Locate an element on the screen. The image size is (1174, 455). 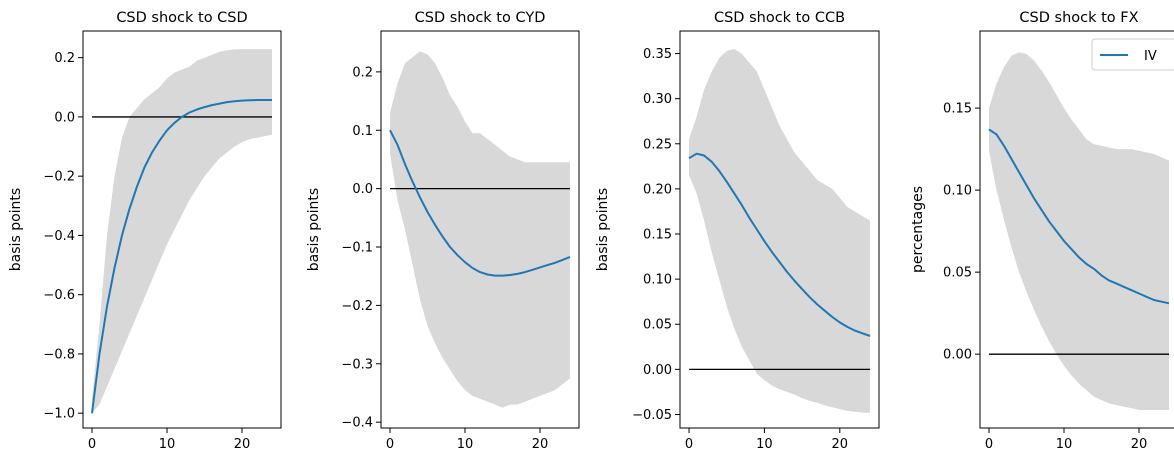
legend-label-iv: IV is located at coordinates (1150, 56).